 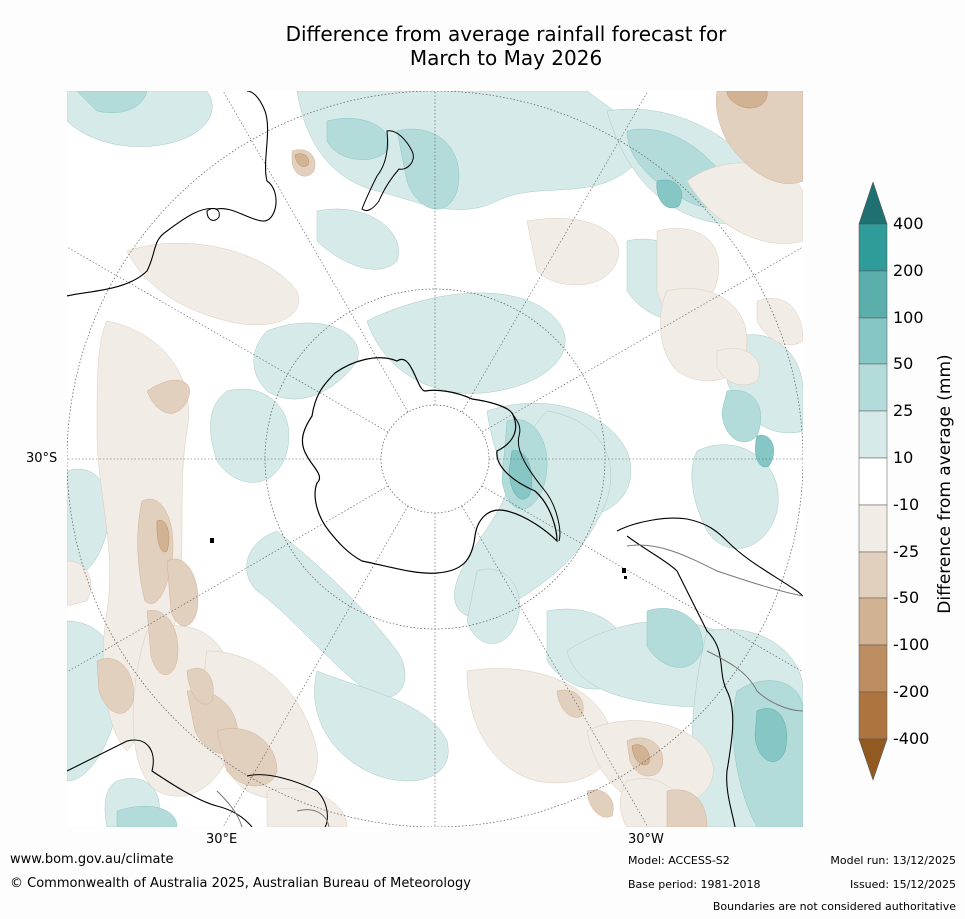 What do you see at coordinates (906, 551) in the screenshot?
I see `colorbar-tick: -25` at bounding box center [906, 551].